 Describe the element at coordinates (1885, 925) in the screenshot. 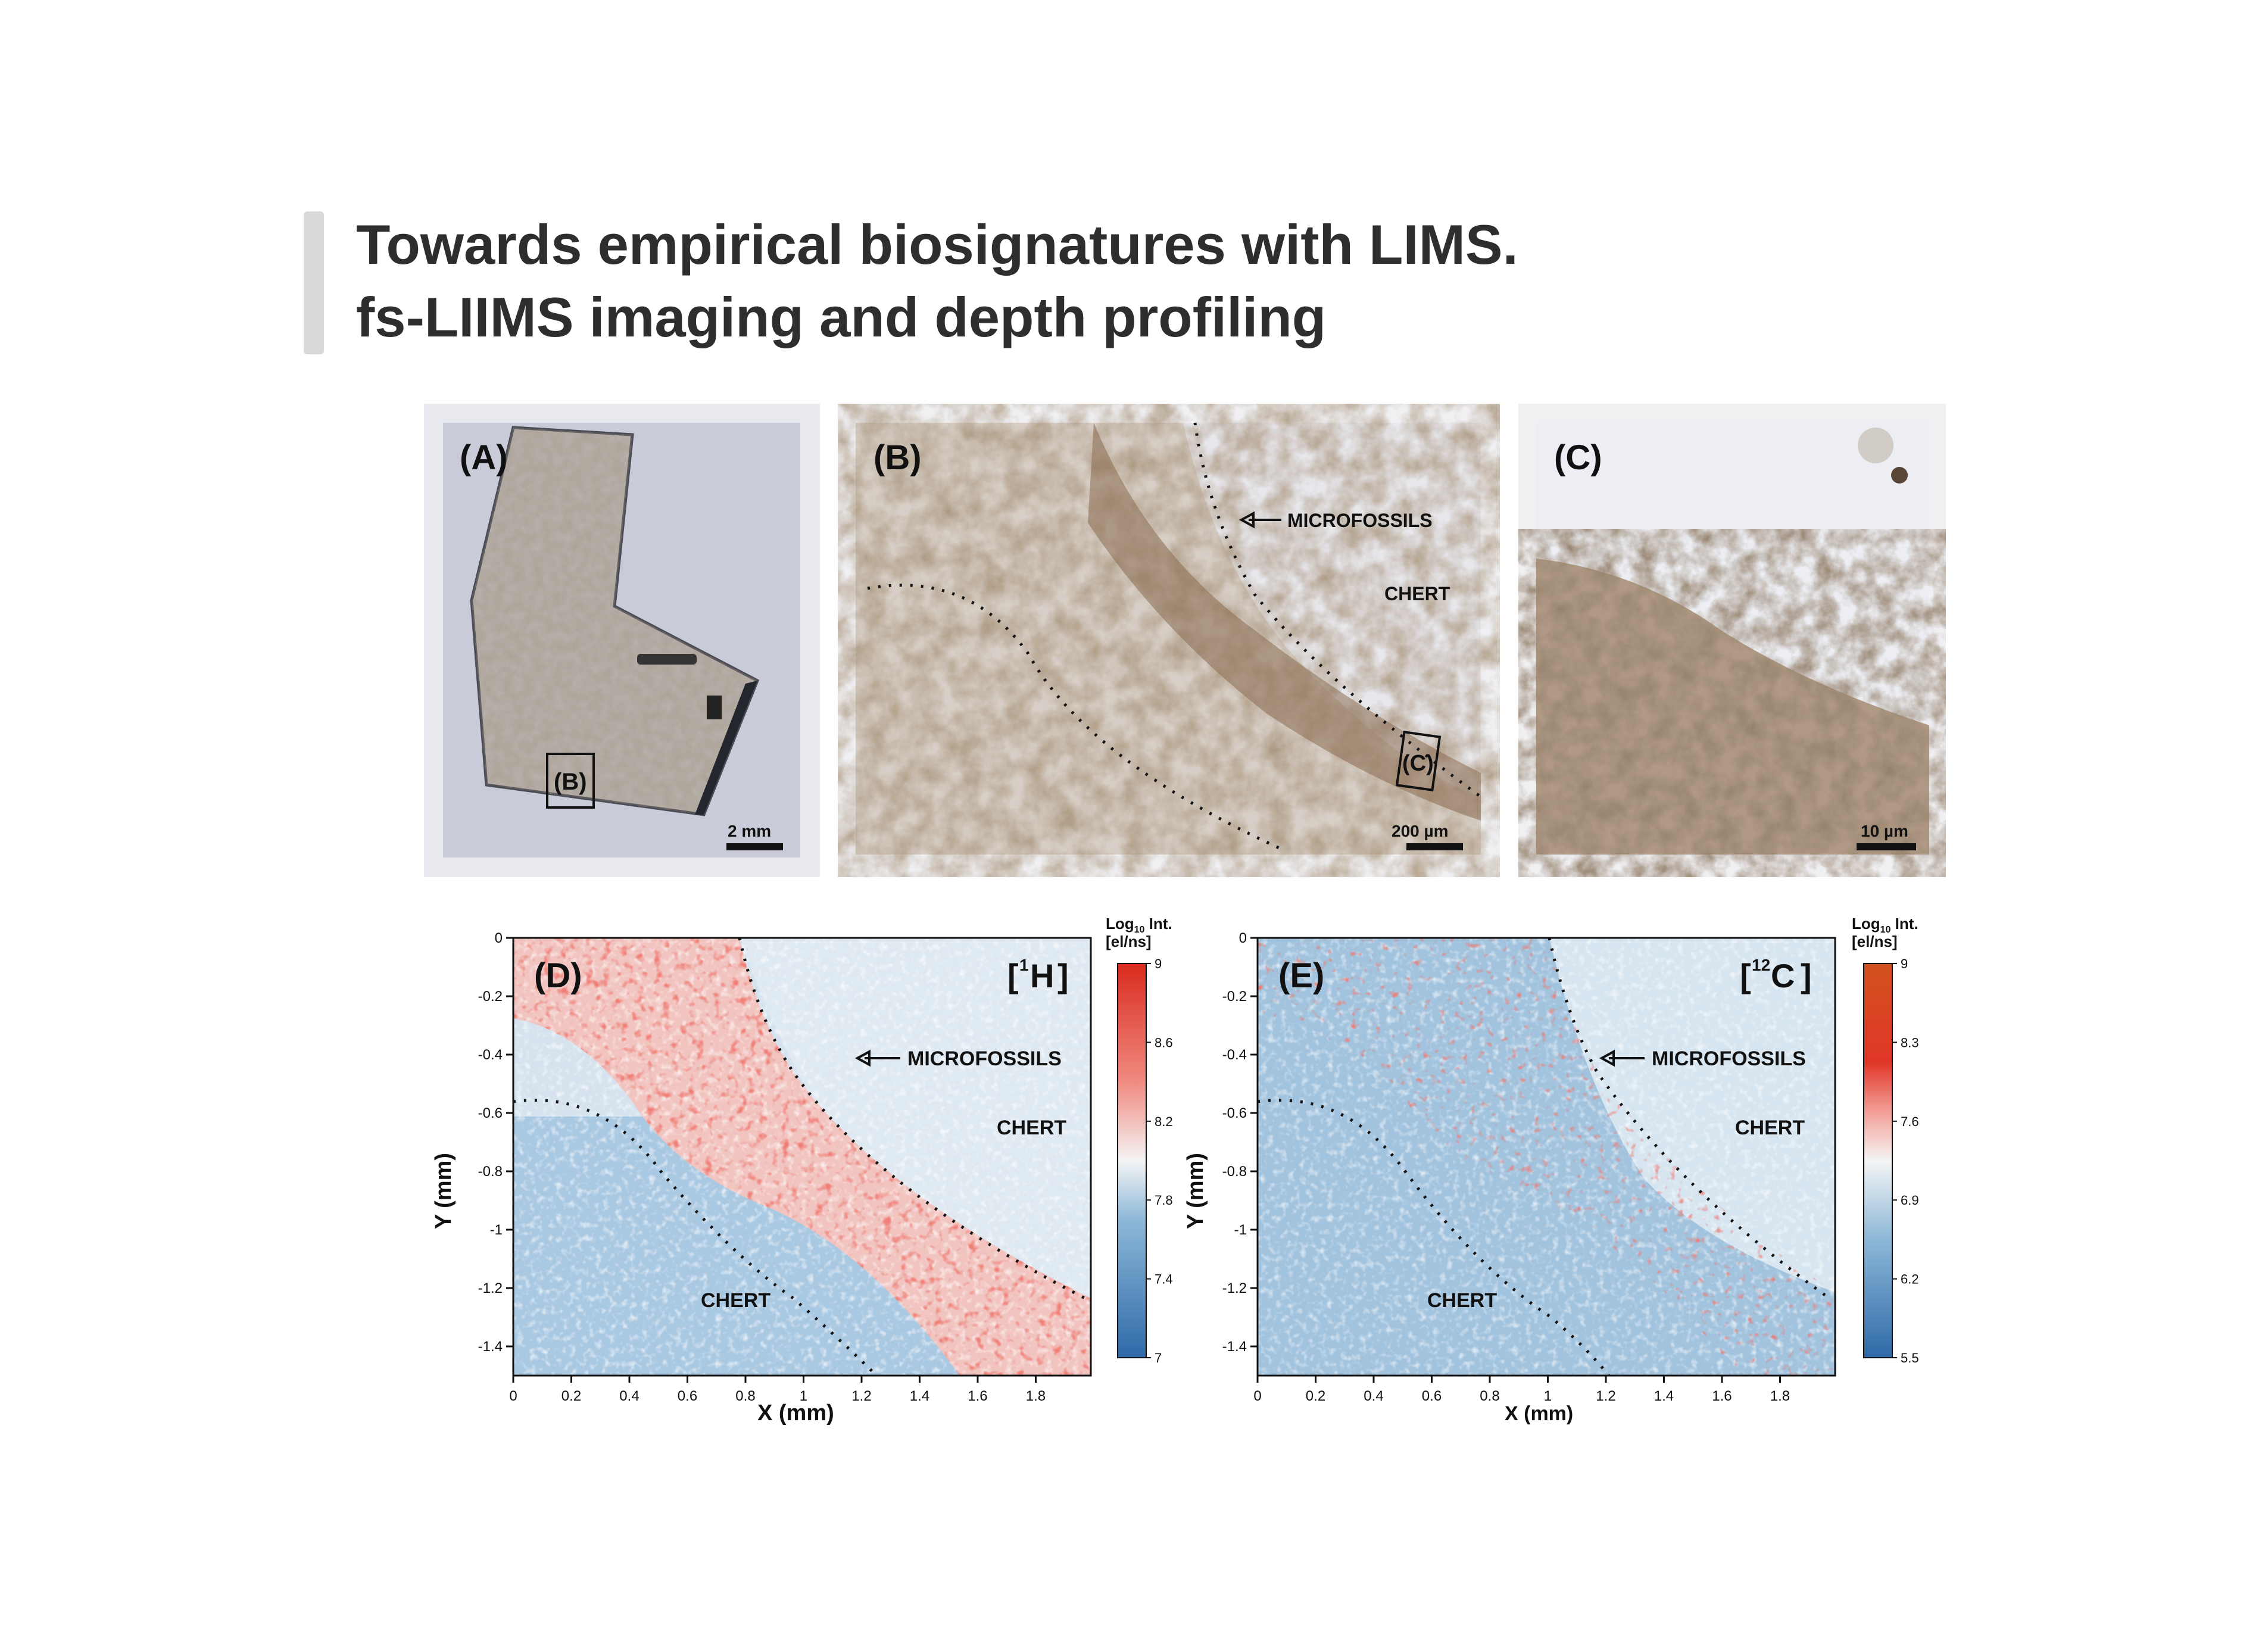

I see `panel-e-colorbar-title: Log10 Int.` at that location.